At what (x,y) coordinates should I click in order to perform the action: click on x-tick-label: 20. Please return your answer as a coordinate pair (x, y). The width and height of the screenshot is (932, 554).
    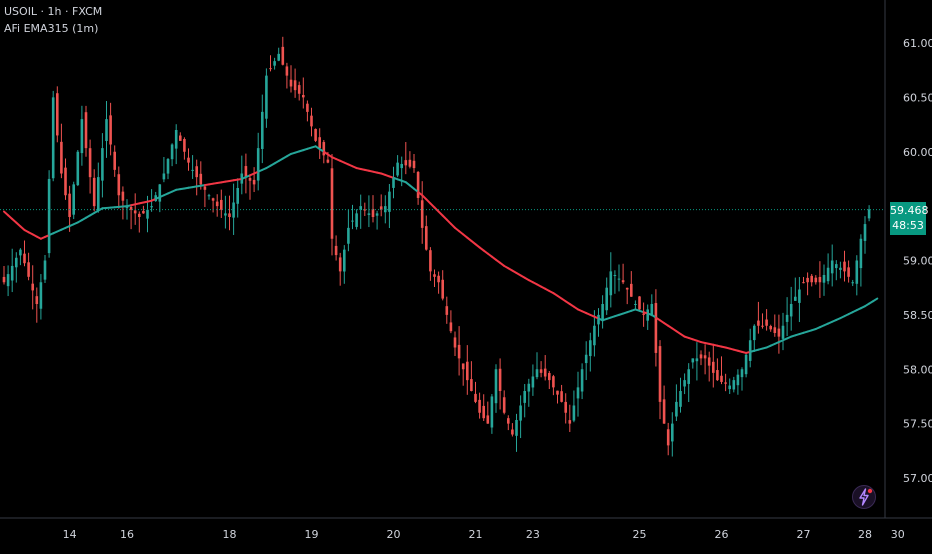
    Looking at the image, I should click on (394, 534).